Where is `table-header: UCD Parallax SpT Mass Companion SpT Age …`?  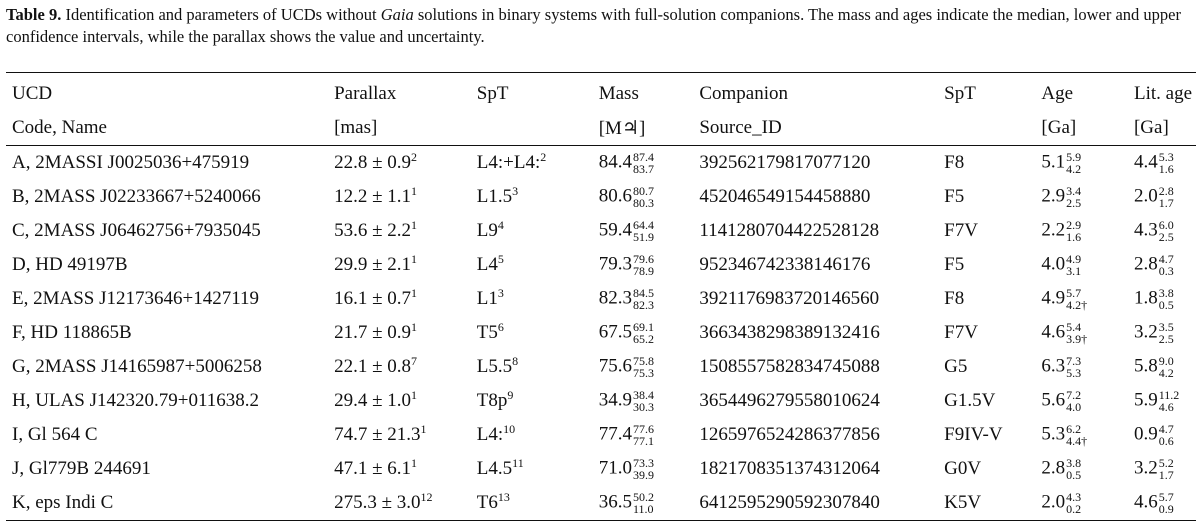
table-header: UCD Parallax SpT Mass Companion SpT Age … is located at coordinates (601, 109).